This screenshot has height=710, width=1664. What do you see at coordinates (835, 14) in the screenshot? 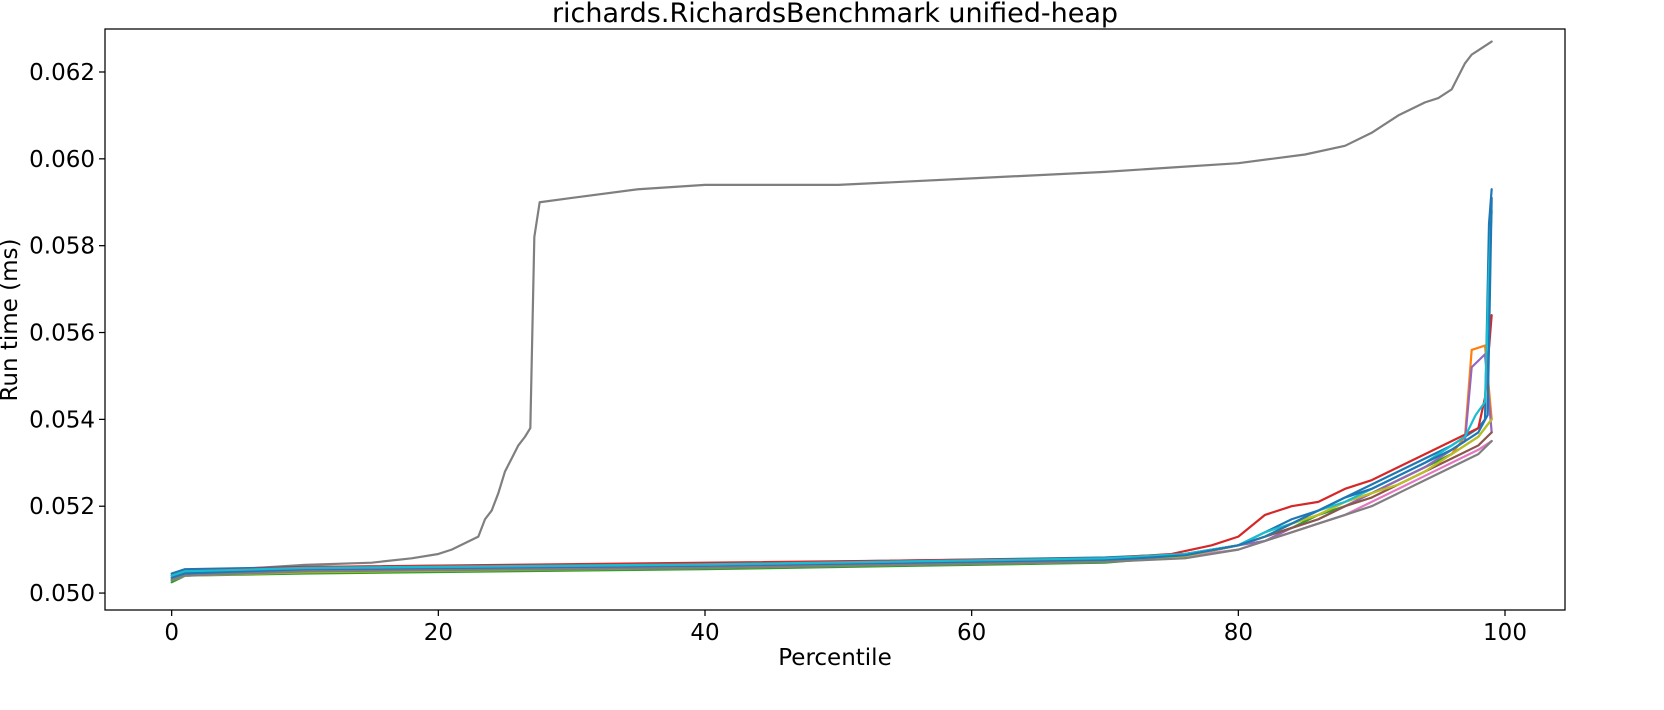
I see `chart-title: richards.RichardsBenchmark unified-heap` at bounding box center [835, 14].